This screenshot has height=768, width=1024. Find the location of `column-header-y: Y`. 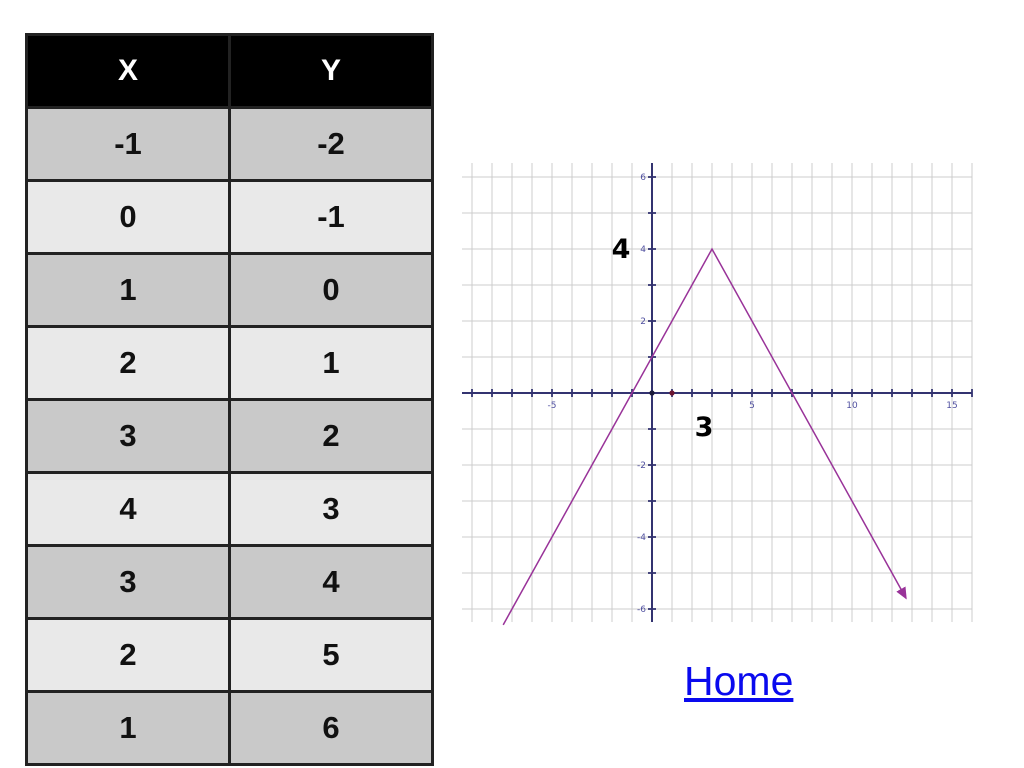

column-header-y: Y is located at coordinates (331, 71).